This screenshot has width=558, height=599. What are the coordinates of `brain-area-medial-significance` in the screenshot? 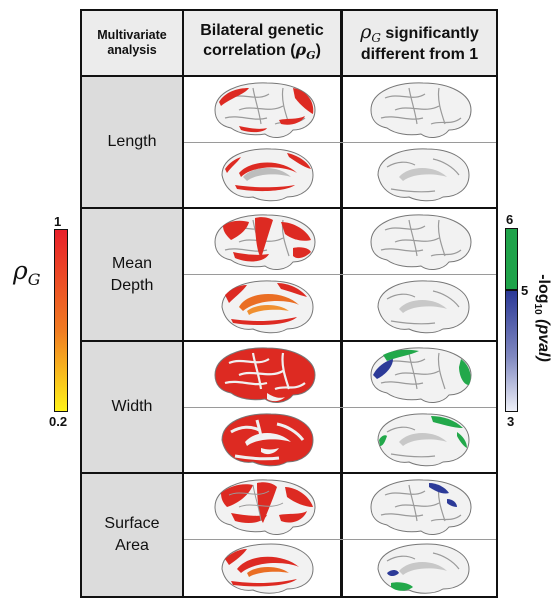 It's located at (423, 568).